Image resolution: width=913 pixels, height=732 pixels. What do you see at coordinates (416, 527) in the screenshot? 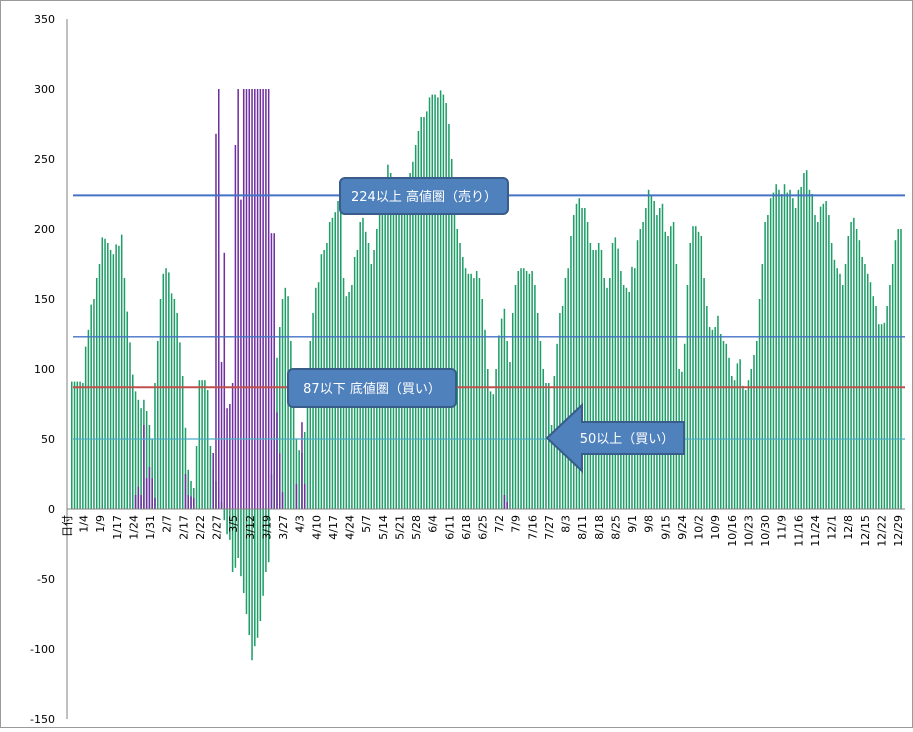
I see `x-tick-label: 5/28` at bounding box center [416, 527].